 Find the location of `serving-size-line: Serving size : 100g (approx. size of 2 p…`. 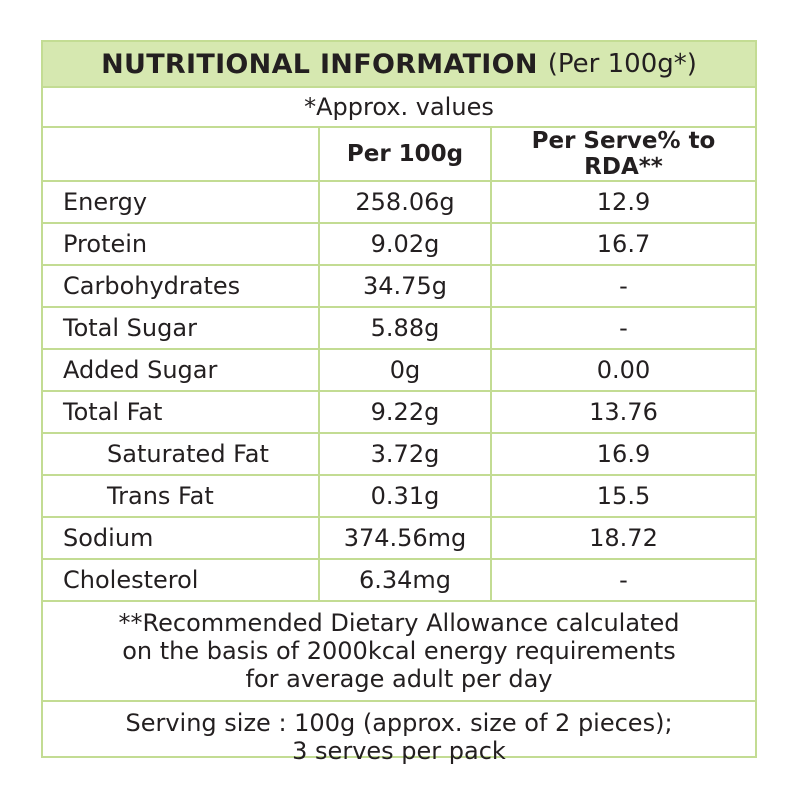

serving-size-line: Serving size : 100g (approx. size of 2 p… is located at coordinates (399, 723).